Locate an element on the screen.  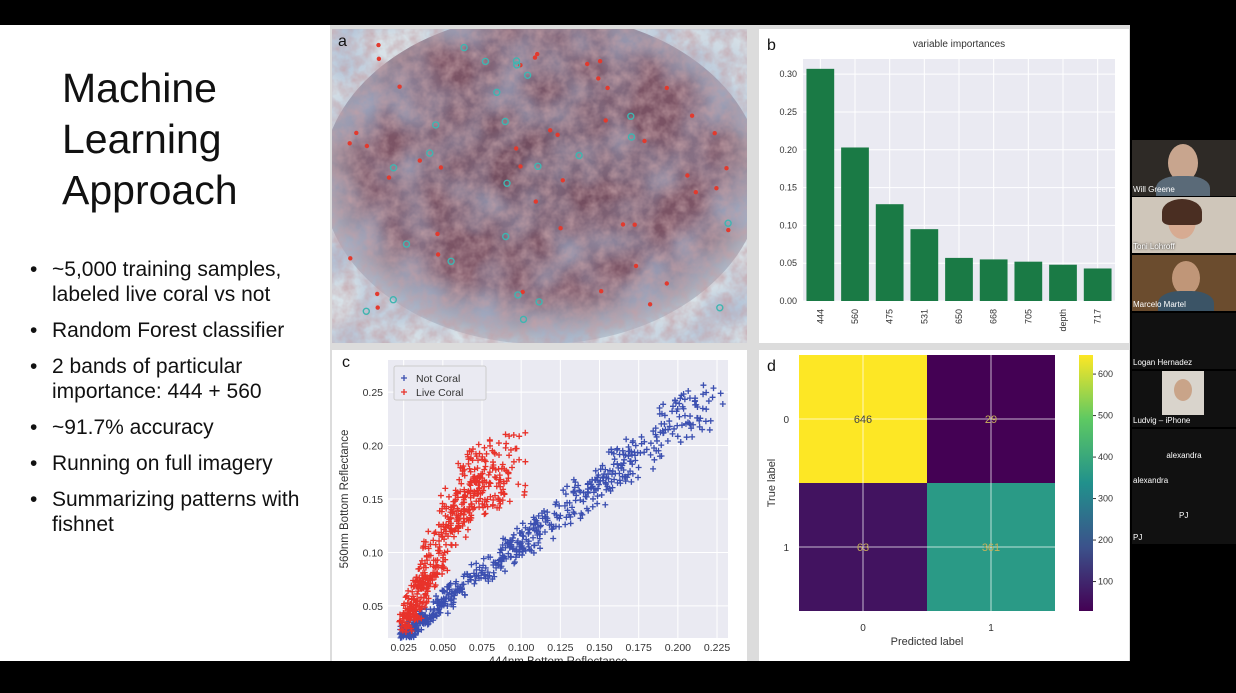
participant-tile: Logan Hernadez is located at coordinates (1184, 341).